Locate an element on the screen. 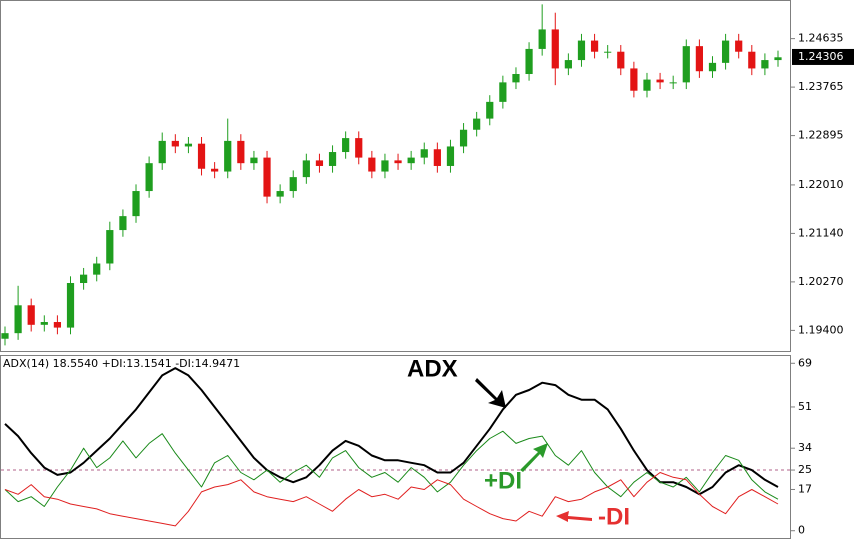  annotation-plus-di: +DI is located at coordinates (503, 480).